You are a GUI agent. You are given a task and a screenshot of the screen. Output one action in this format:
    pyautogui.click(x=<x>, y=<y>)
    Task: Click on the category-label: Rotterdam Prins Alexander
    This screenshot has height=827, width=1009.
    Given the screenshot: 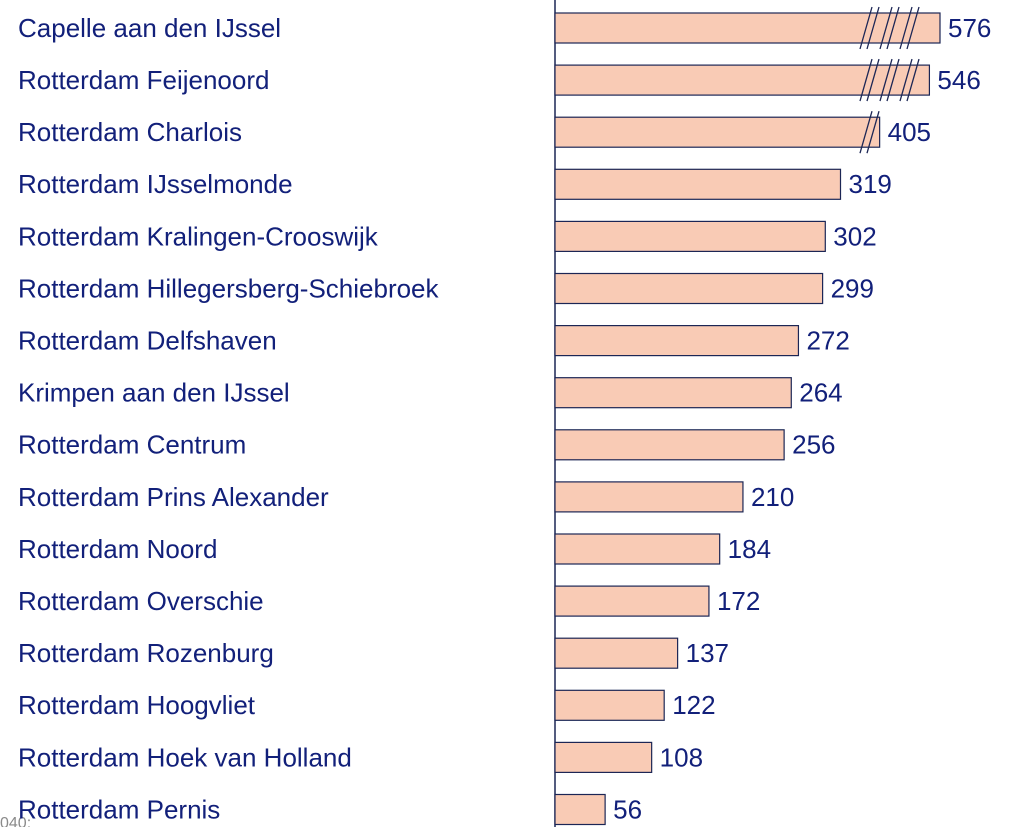 What is the action you would take?
    pyautogui.click(x=173, y=497)
    